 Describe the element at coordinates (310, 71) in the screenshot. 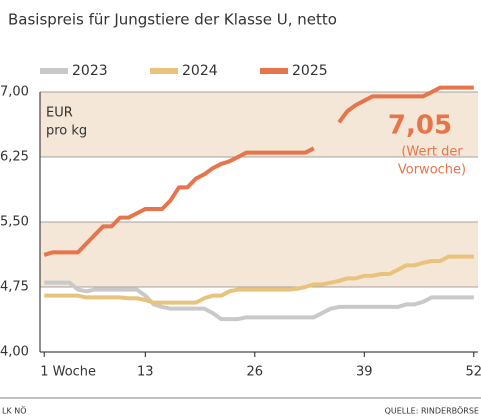

I see `legend-label: 2025` at that location.